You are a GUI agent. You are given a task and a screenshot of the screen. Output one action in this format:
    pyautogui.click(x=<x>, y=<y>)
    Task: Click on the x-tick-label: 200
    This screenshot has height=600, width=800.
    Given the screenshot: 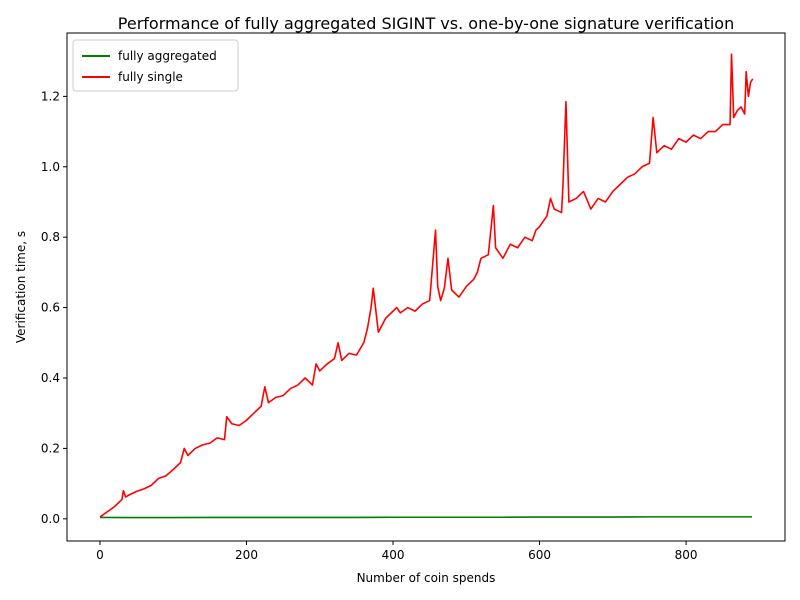 What is the action you would take?
    pyautogui.click(x=246, y=555)
    